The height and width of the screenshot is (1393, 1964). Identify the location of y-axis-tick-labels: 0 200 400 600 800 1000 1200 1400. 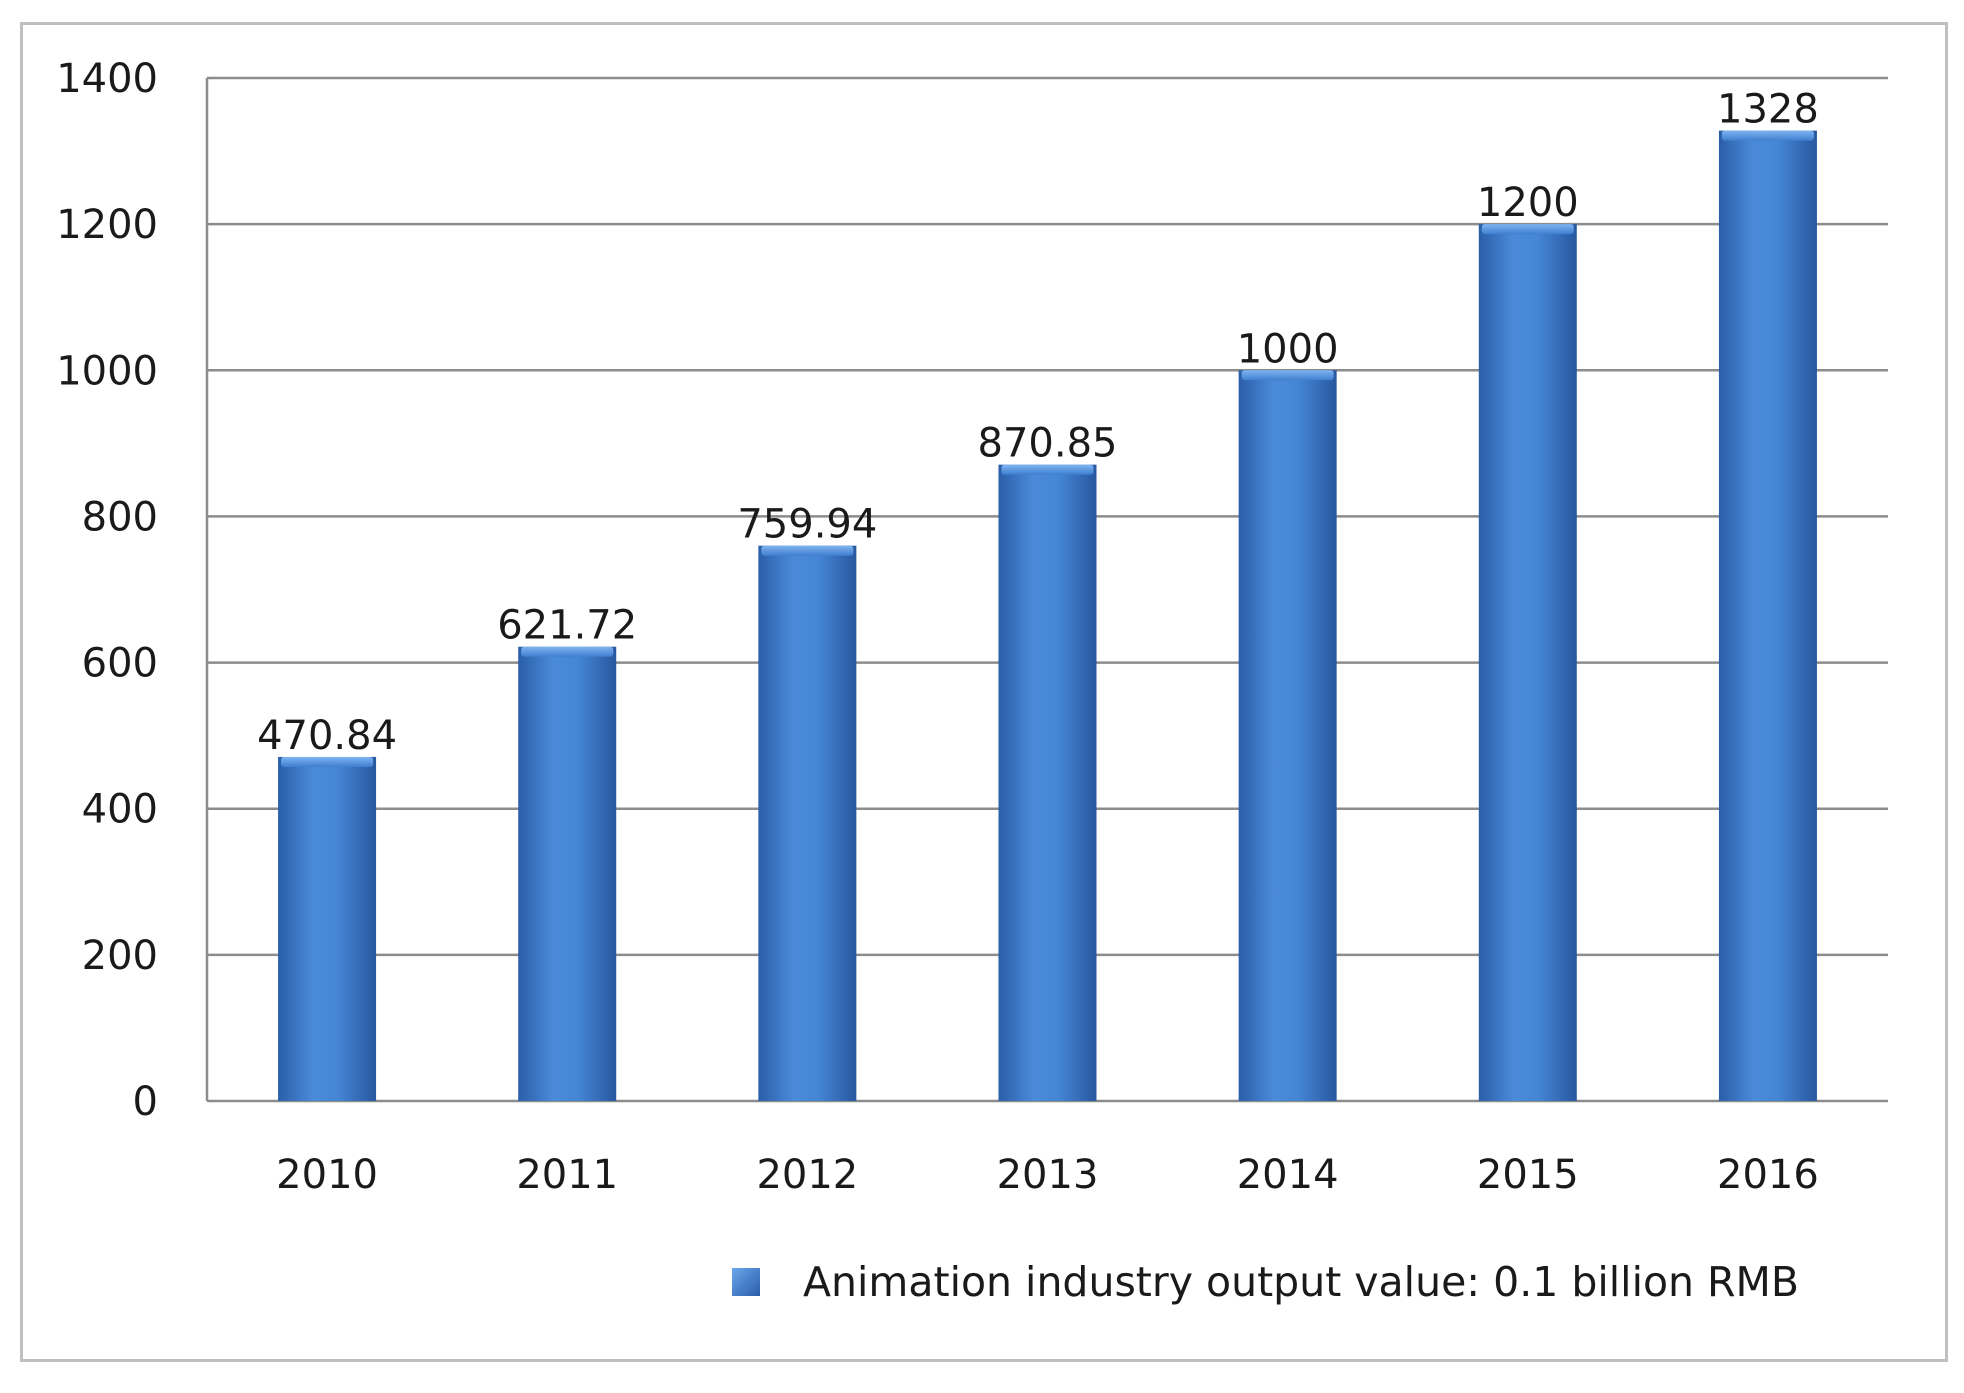
(107, 590).